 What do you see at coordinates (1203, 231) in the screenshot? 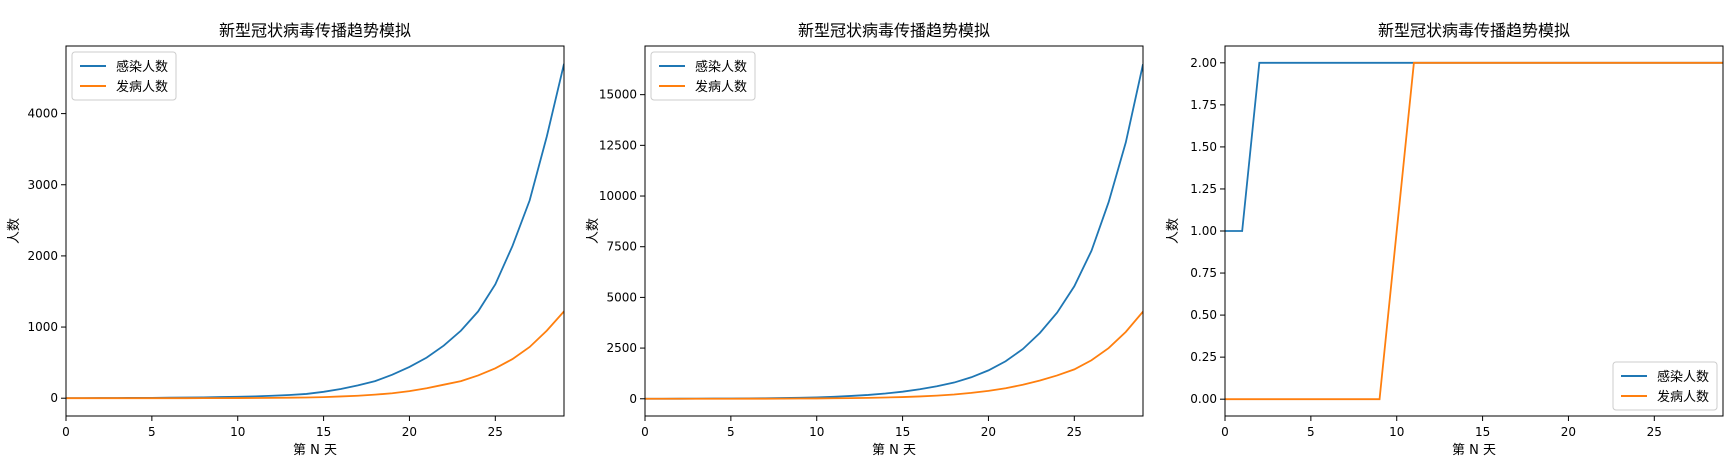
I see `y-tick-label: 1.00` at bounding box center [1203, 231].